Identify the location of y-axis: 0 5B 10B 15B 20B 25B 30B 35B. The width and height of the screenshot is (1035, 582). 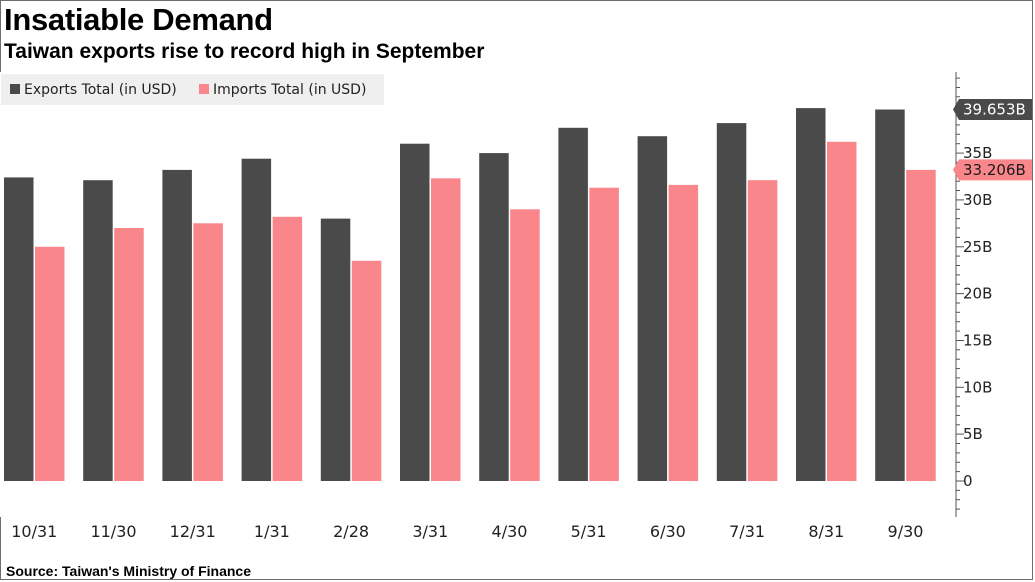
(973, 294).